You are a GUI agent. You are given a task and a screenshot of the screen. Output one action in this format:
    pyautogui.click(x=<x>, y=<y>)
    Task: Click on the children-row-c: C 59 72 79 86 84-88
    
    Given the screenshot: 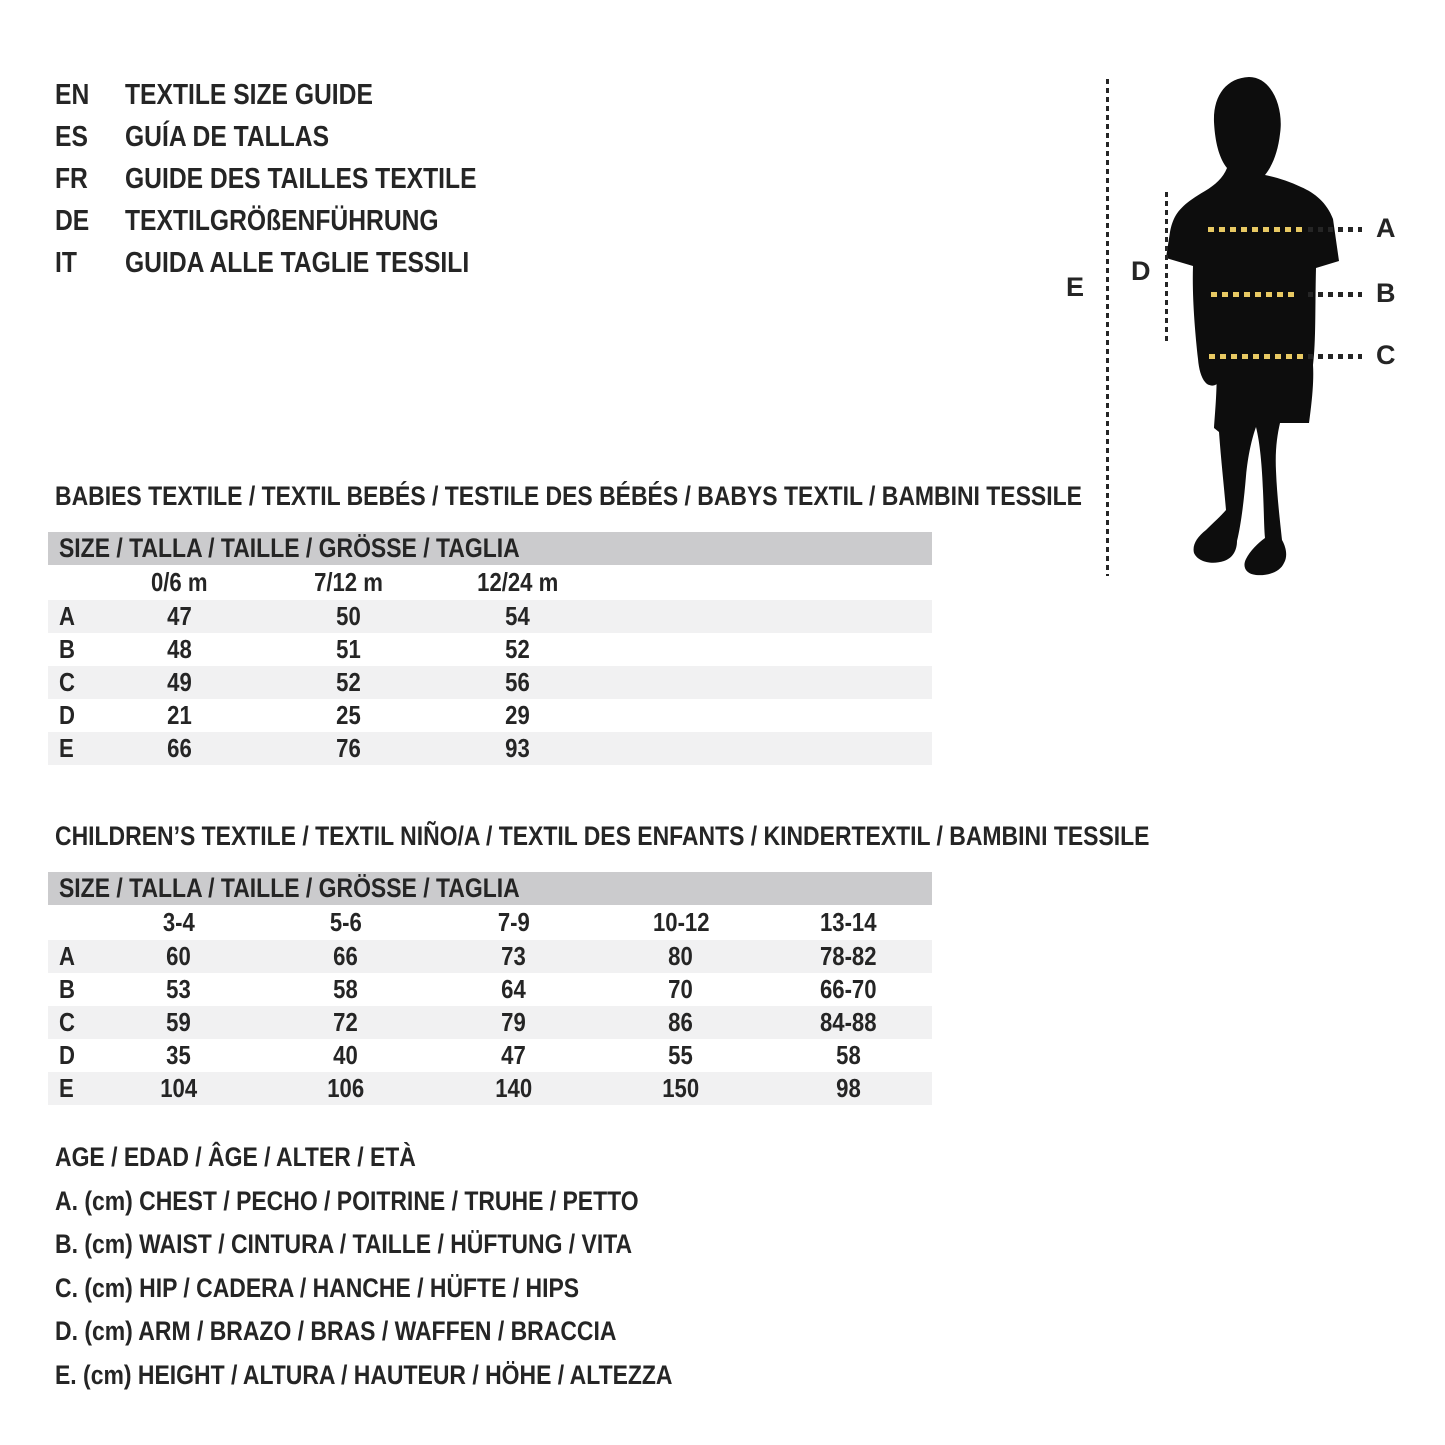 What is the action you would take?
    pyautogui.click(x=490, y=1022)
    